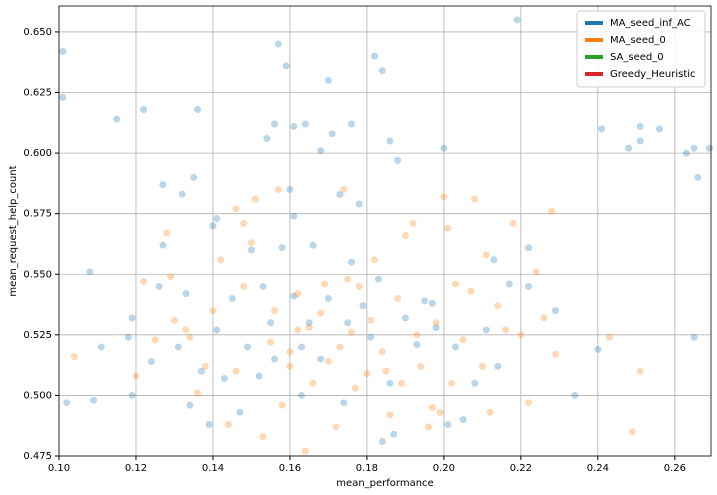 The width and height of the screenshot is (717, 495). Describe the element at coordinates (290, 468) in the screenshot. I see `x-tick-label: 0.16` at that location.